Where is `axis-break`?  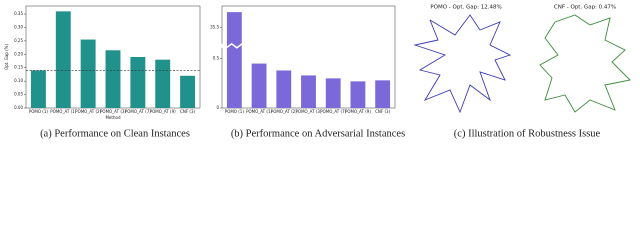 axis-break is located at coordinates (222, 45).